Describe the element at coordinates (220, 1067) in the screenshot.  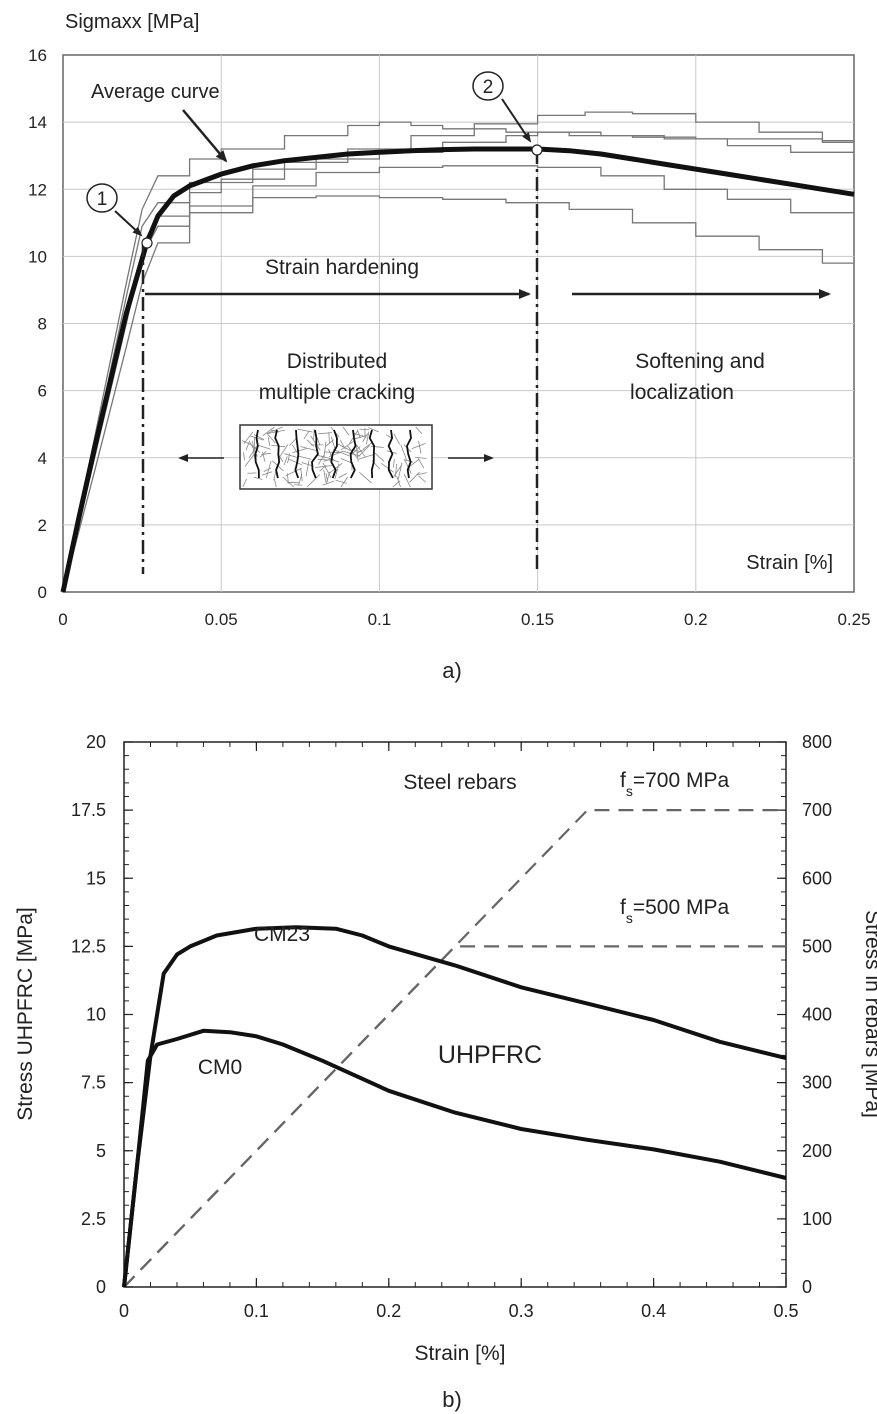
I see `cm0-label: CM0` at that location.